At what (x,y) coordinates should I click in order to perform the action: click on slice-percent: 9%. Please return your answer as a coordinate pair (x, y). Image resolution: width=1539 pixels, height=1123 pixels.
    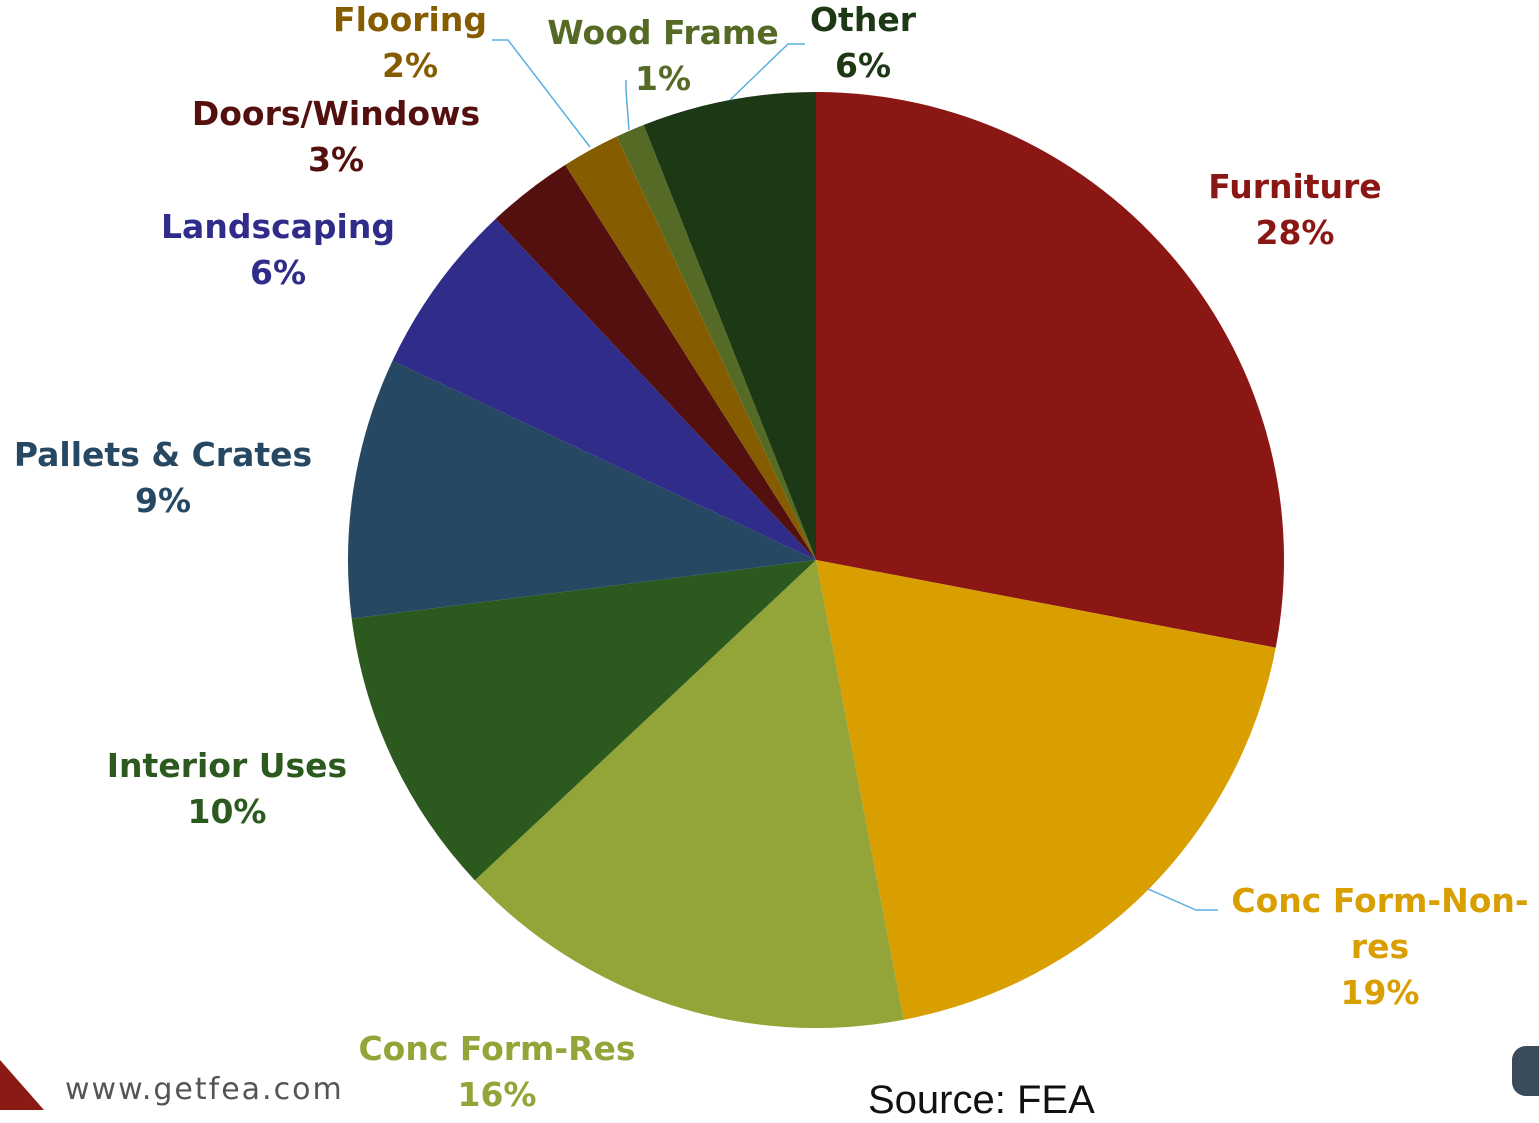
    Looking at the image, I should click on (163, 500).